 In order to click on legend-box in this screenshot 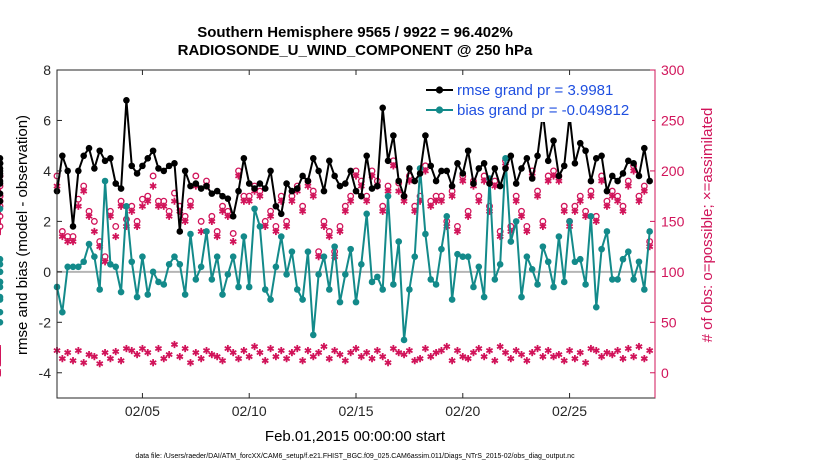, I will do `click(536, 100)`.